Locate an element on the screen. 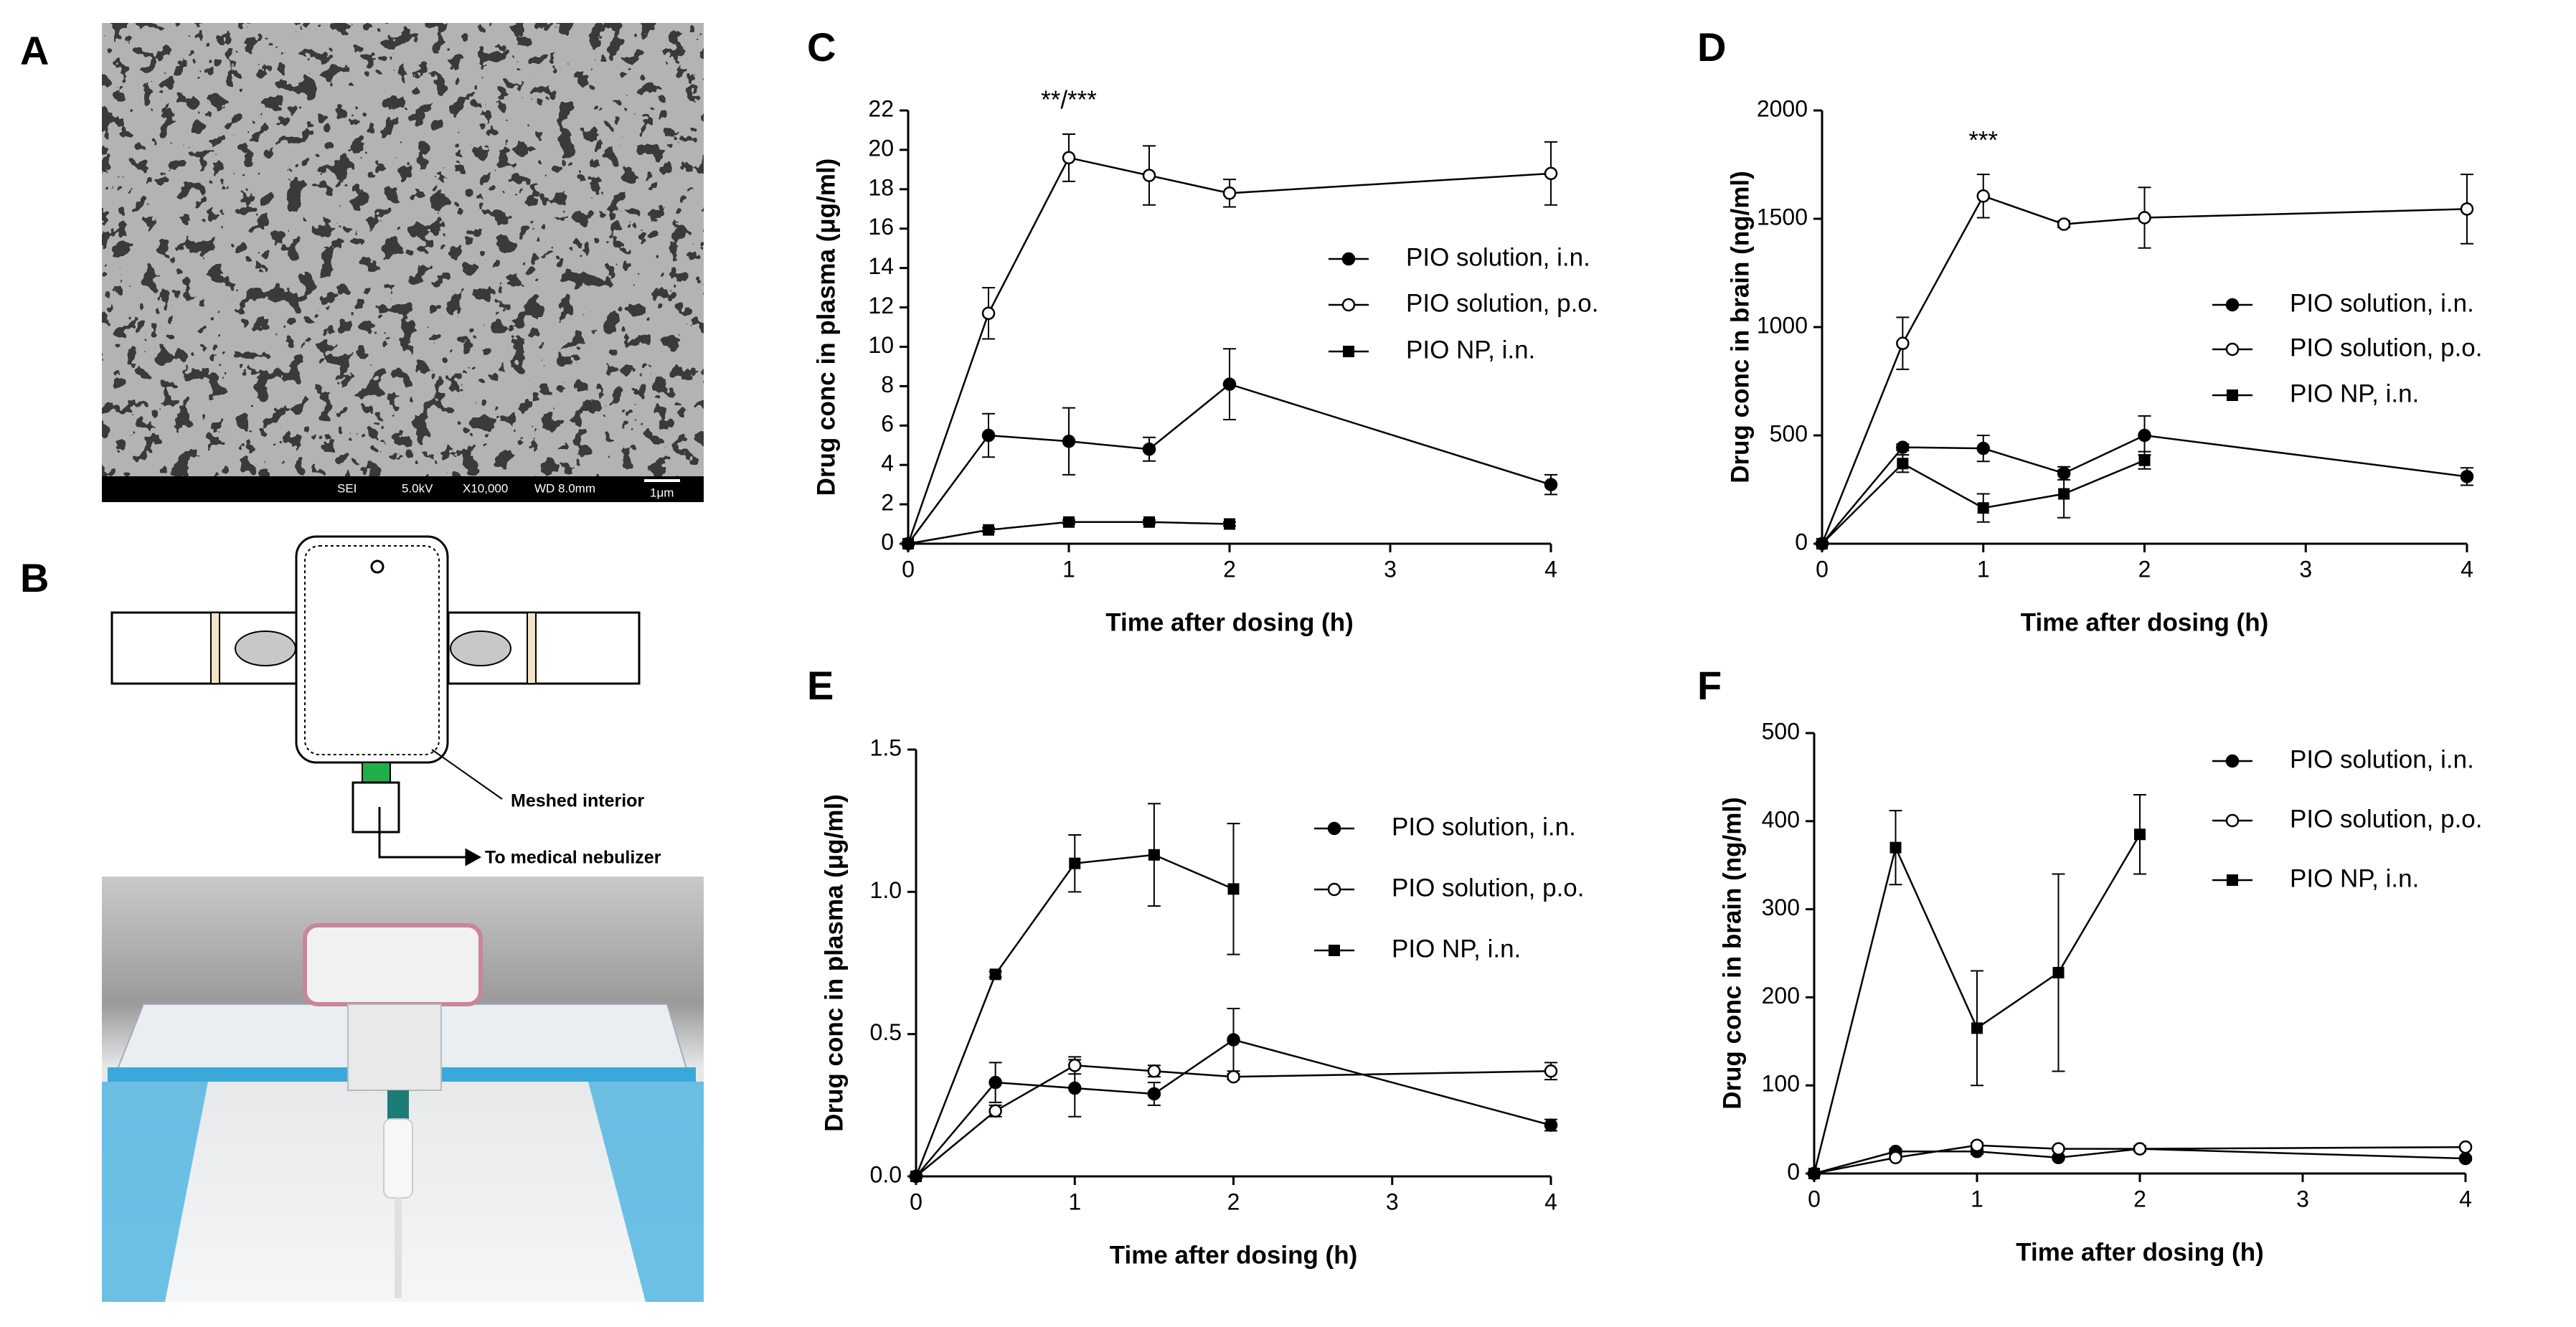 This screenshot has height=1327, width=2576. y-tick-label: 18 is located at coordinates (881, 187).